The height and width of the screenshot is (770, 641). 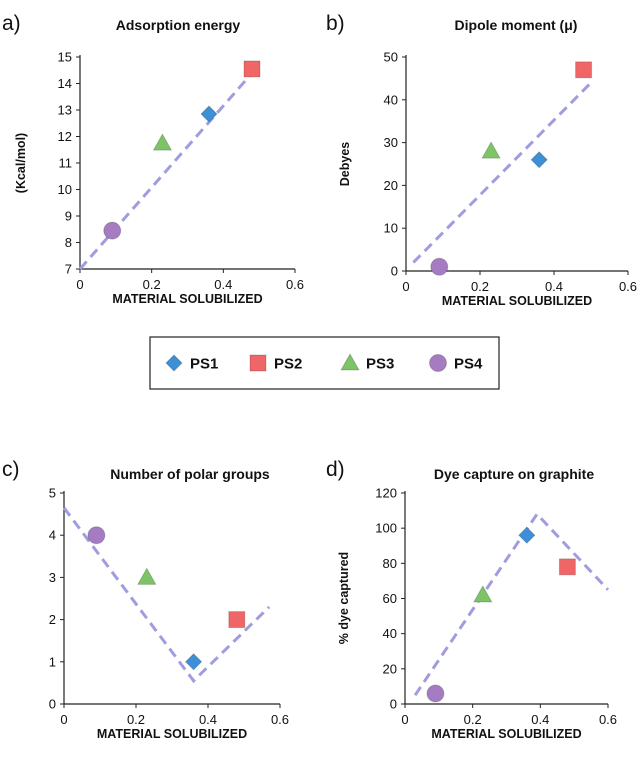 What do you see at coordinates (174, 363) in the screenshot?
I see `legend-marker-ps1` at bounding box center [174, 363].